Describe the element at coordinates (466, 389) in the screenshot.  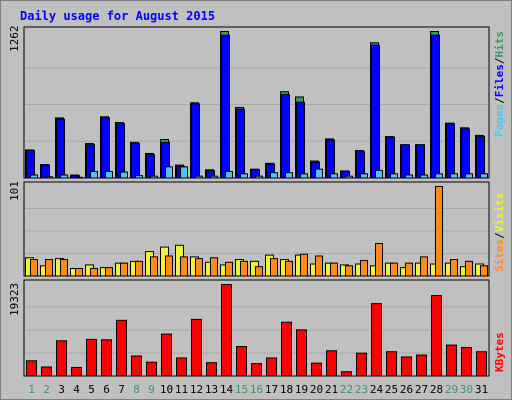
I see `x-tick-label: 30` at that location.